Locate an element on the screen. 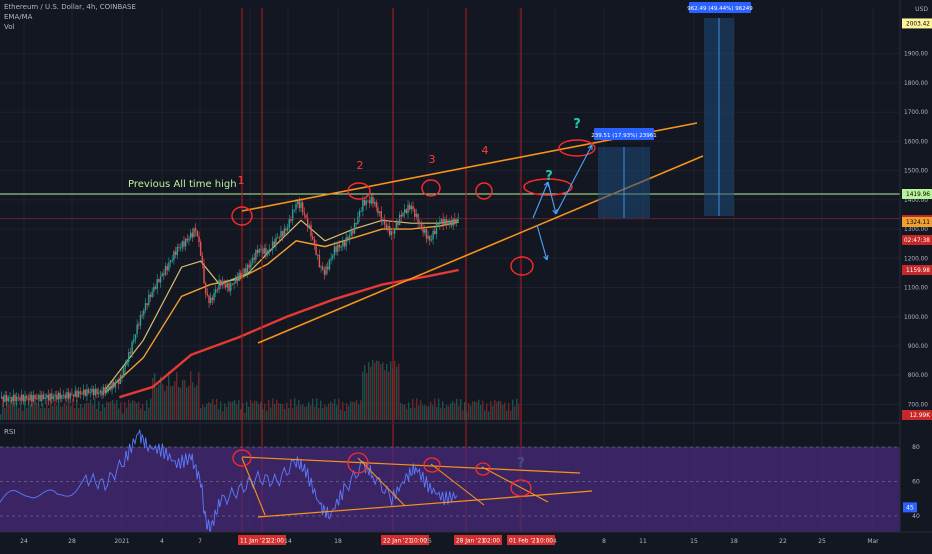  price-tick-label: 1100.00 is located at coordinates (916, 289).